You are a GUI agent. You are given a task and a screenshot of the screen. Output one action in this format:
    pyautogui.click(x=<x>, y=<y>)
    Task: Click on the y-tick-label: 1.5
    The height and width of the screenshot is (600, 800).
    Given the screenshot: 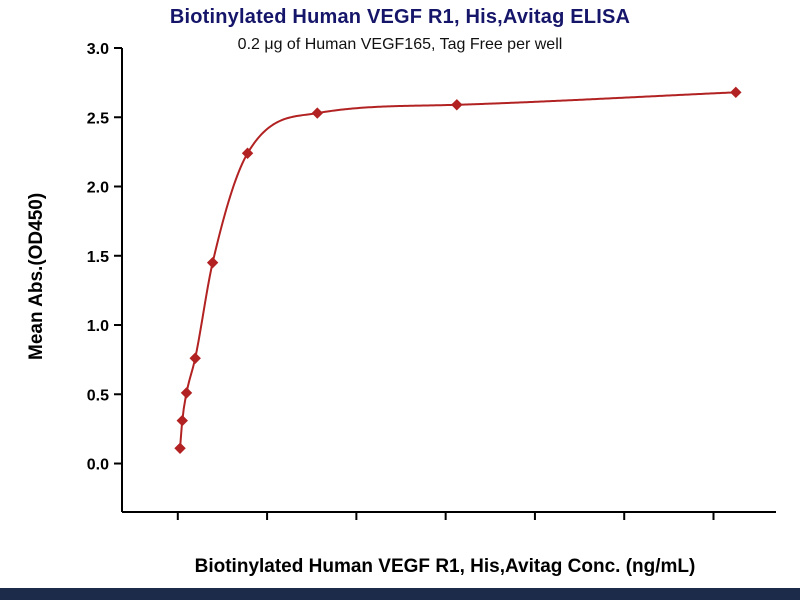 What is the action you would take?
    pyautogui.click(x=98, y=257)
    